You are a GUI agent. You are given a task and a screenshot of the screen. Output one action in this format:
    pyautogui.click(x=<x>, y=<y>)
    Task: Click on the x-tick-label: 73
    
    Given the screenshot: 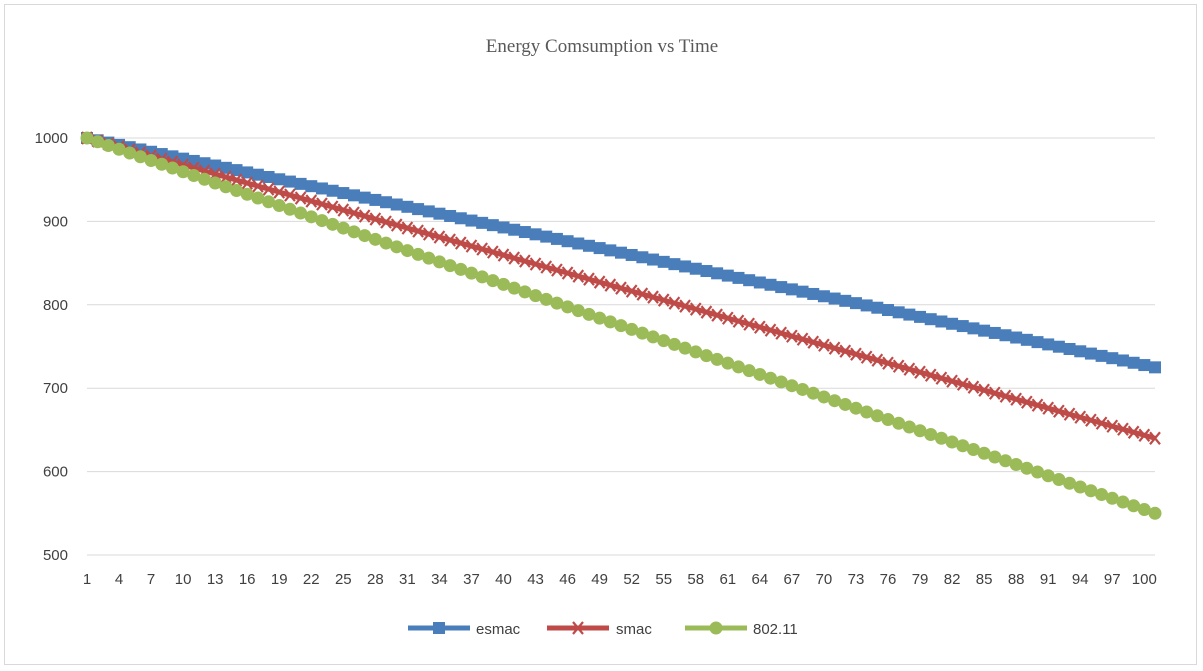 What is the action you would take?
    pyautogui.click(x=856, y=579)
    